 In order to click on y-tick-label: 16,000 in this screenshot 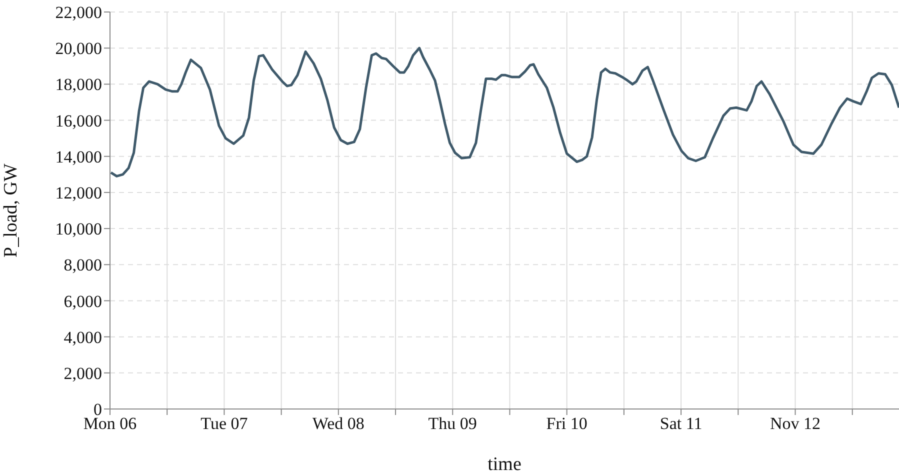, I will do `click(78, 120)`.